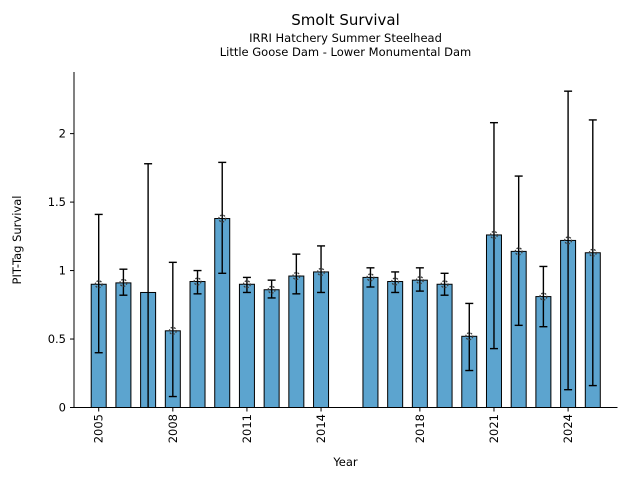  Describe the element at coordinates (321, 271) in the screenshot. I see `marker-2014` at that location.